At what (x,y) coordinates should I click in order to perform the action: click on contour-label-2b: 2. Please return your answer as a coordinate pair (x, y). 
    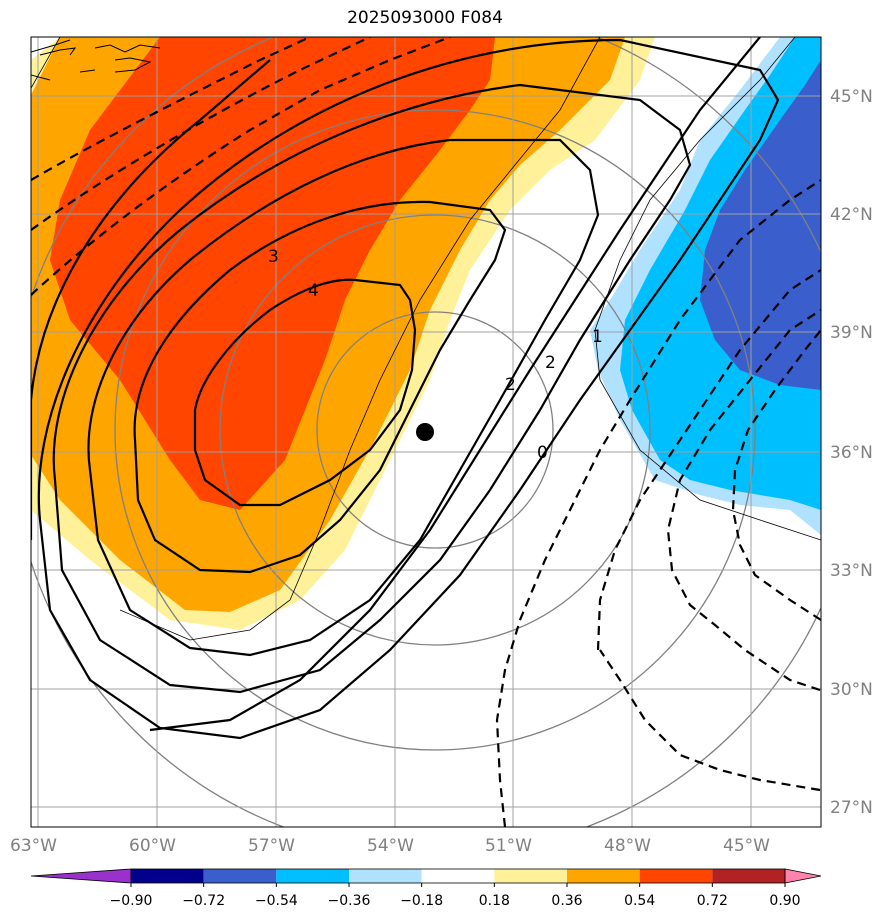
    Looking at the image, I should click on (550, 363).